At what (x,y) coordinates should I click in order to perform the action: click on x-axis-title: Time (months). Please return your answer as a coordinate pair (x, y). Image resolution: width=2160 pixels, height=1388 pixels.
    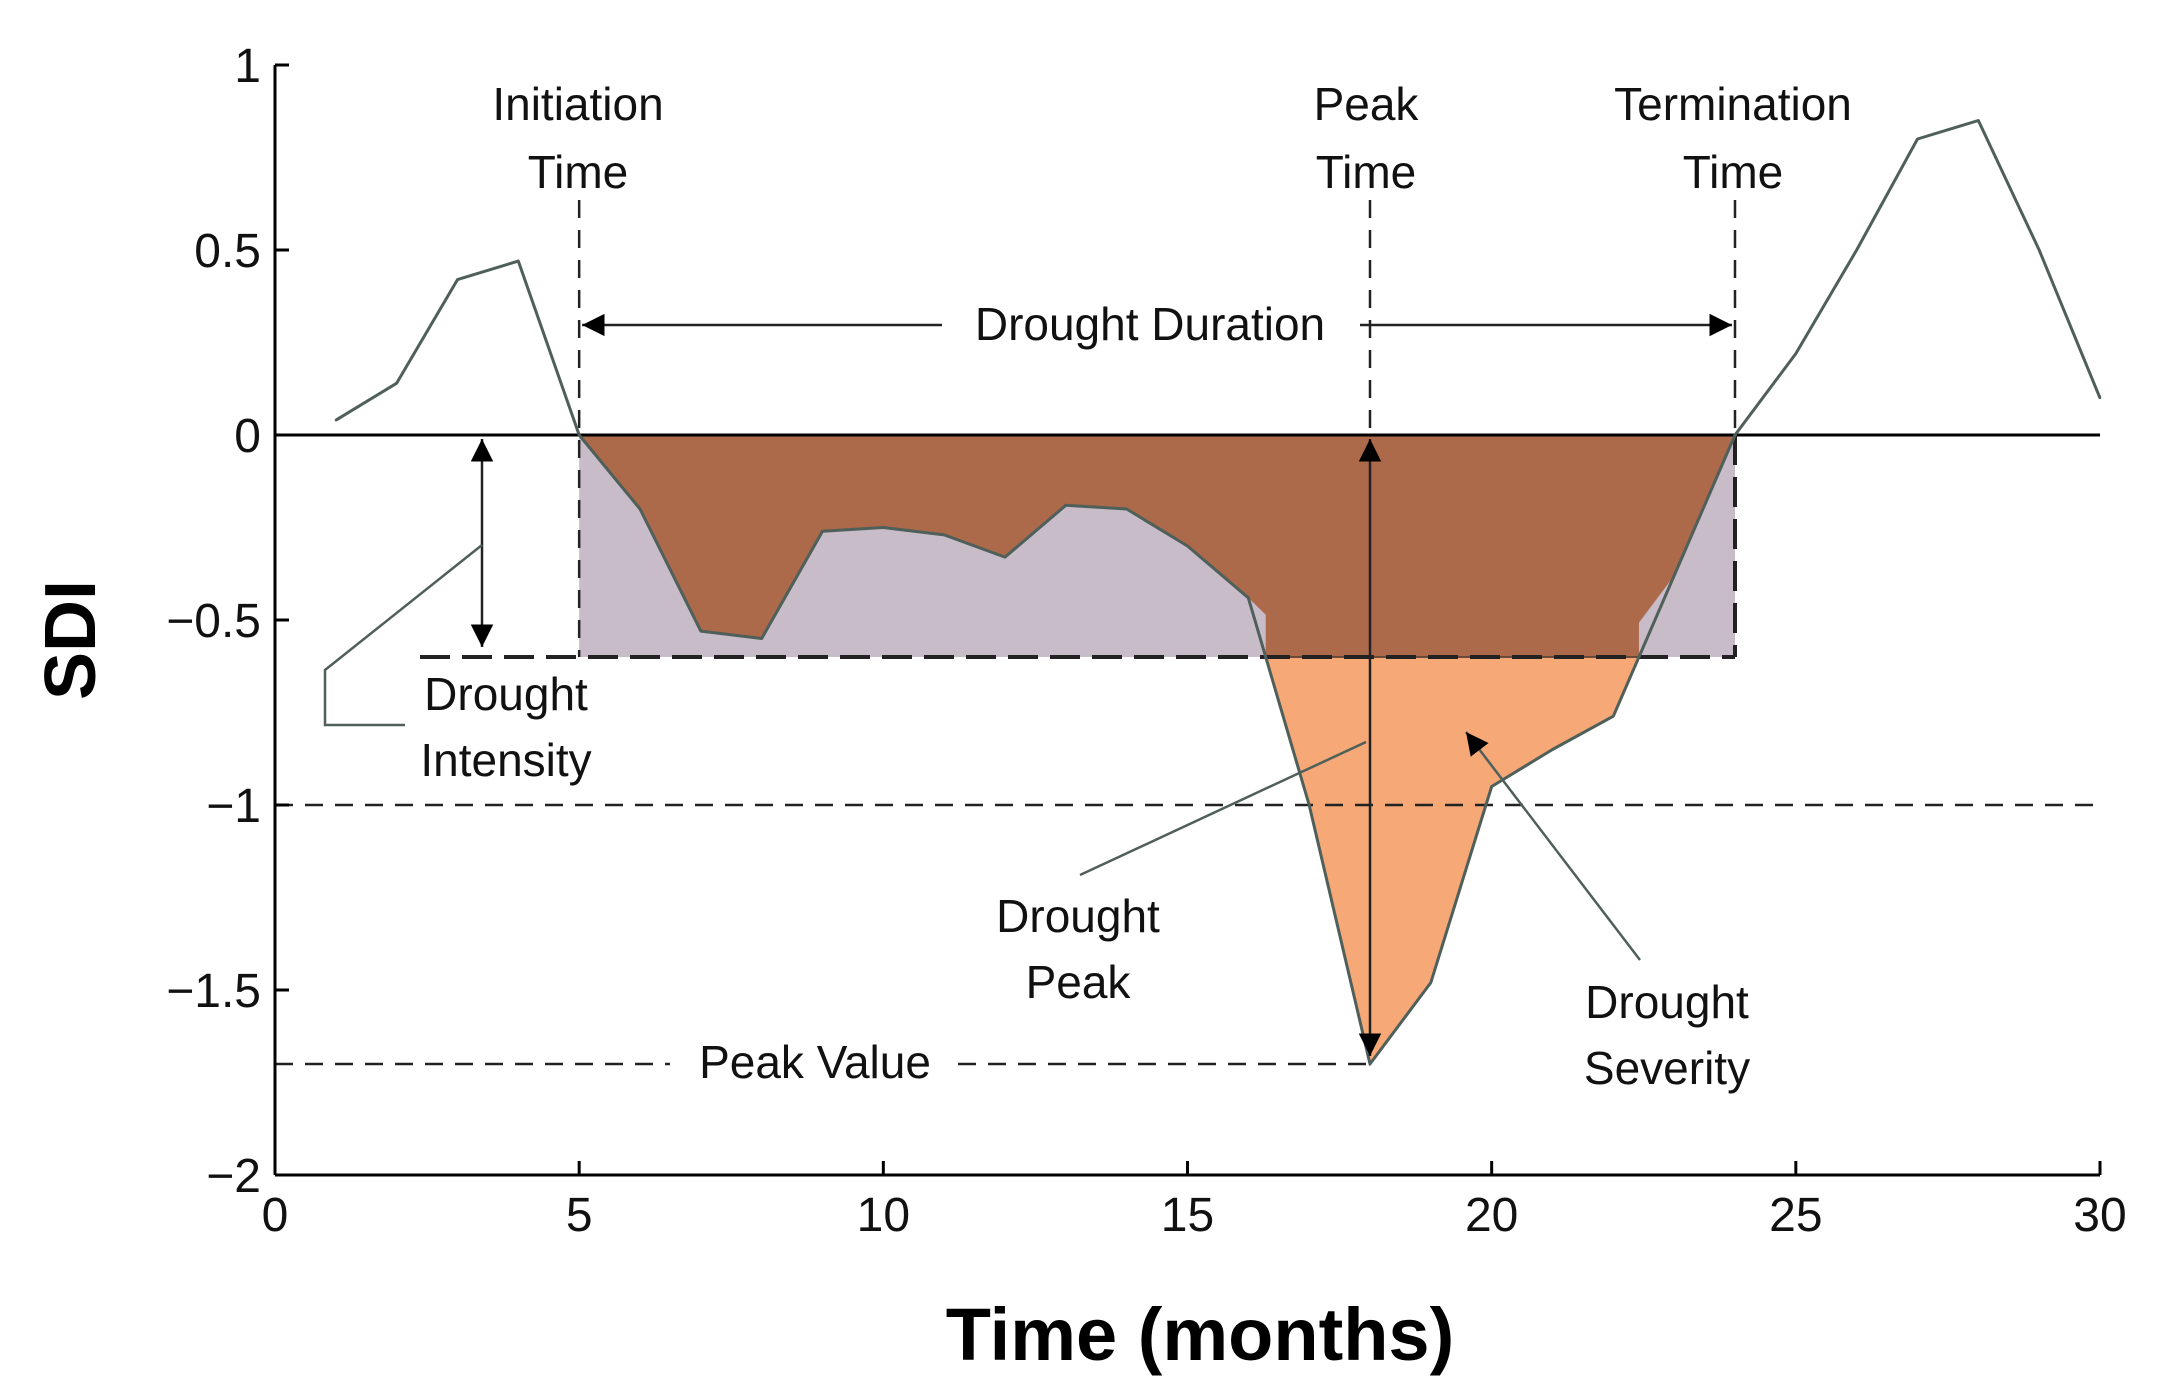
    Looking at the image, I should click on (1200, 1334).